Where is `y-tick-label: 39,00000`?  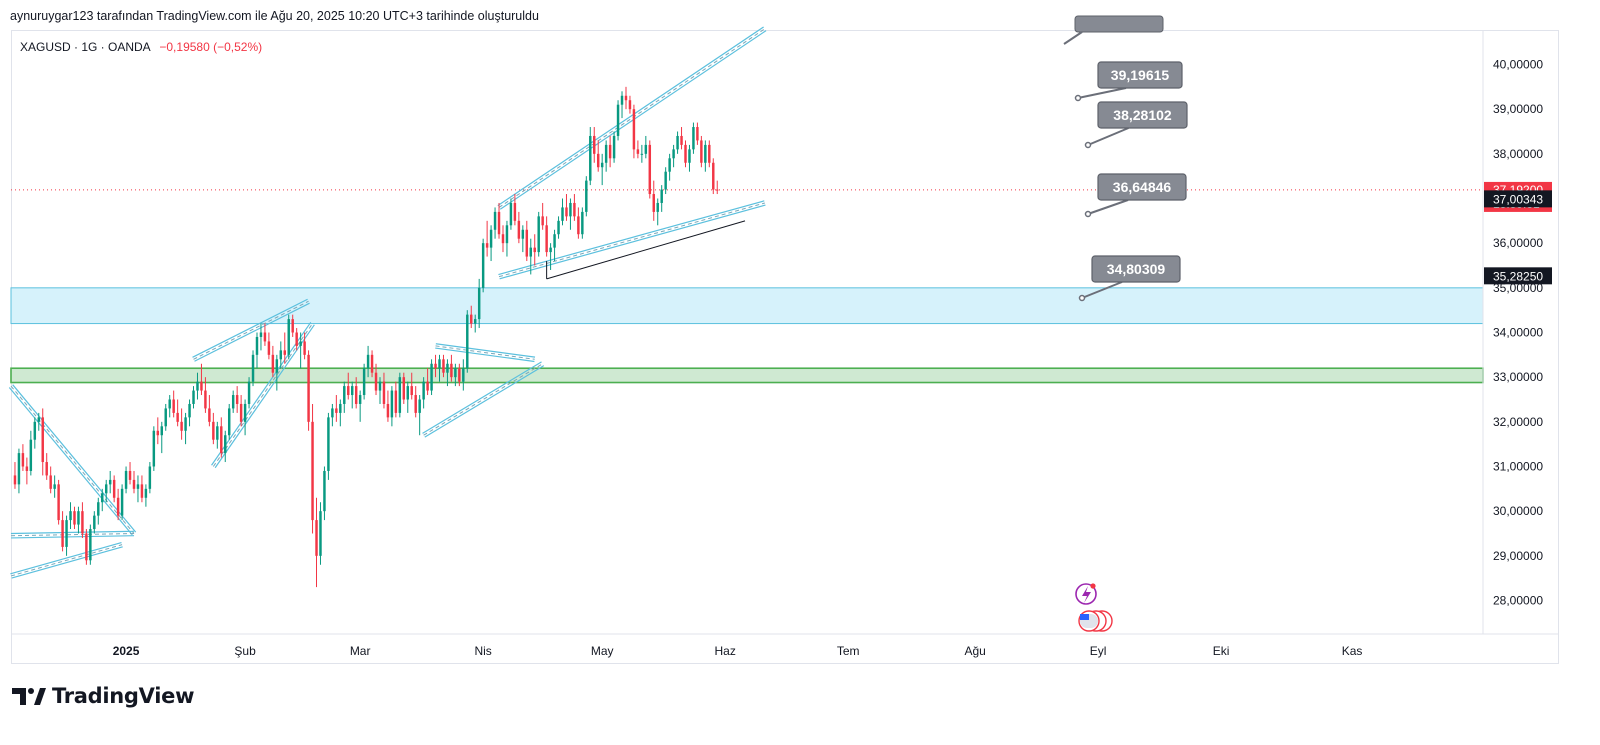
y-tick-label: 39,00000 is located at coordinates (1518, 109).